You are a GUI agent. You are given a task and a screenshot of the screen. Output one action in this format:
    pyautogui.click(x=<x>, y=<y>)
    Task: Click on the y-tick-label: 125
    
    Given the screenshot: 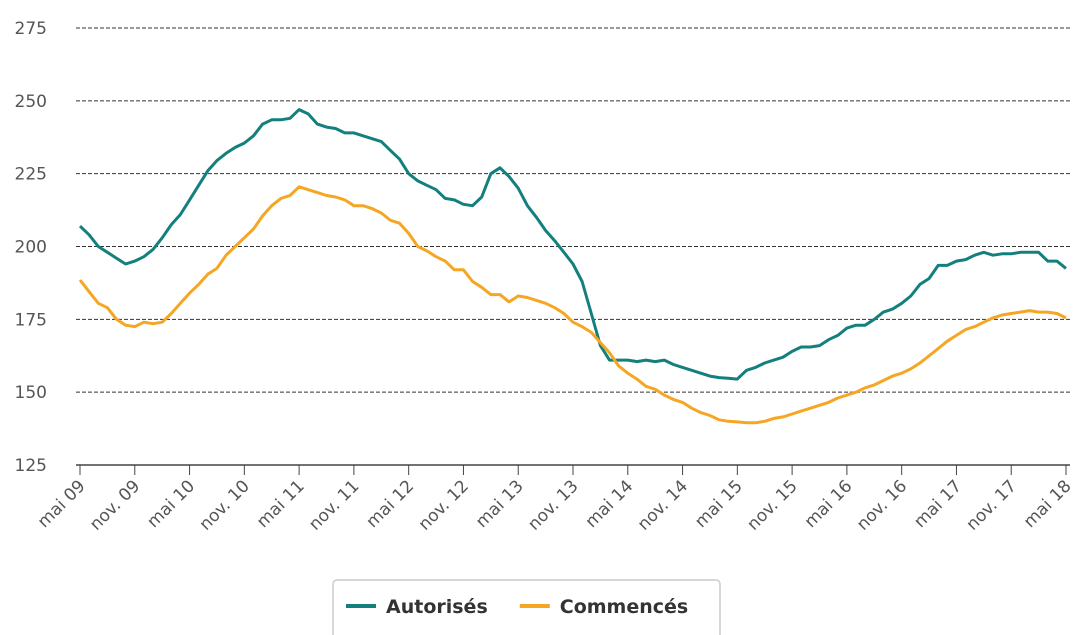 What is the action you would take?
    pyautogui.click(x=31, y=466)
    